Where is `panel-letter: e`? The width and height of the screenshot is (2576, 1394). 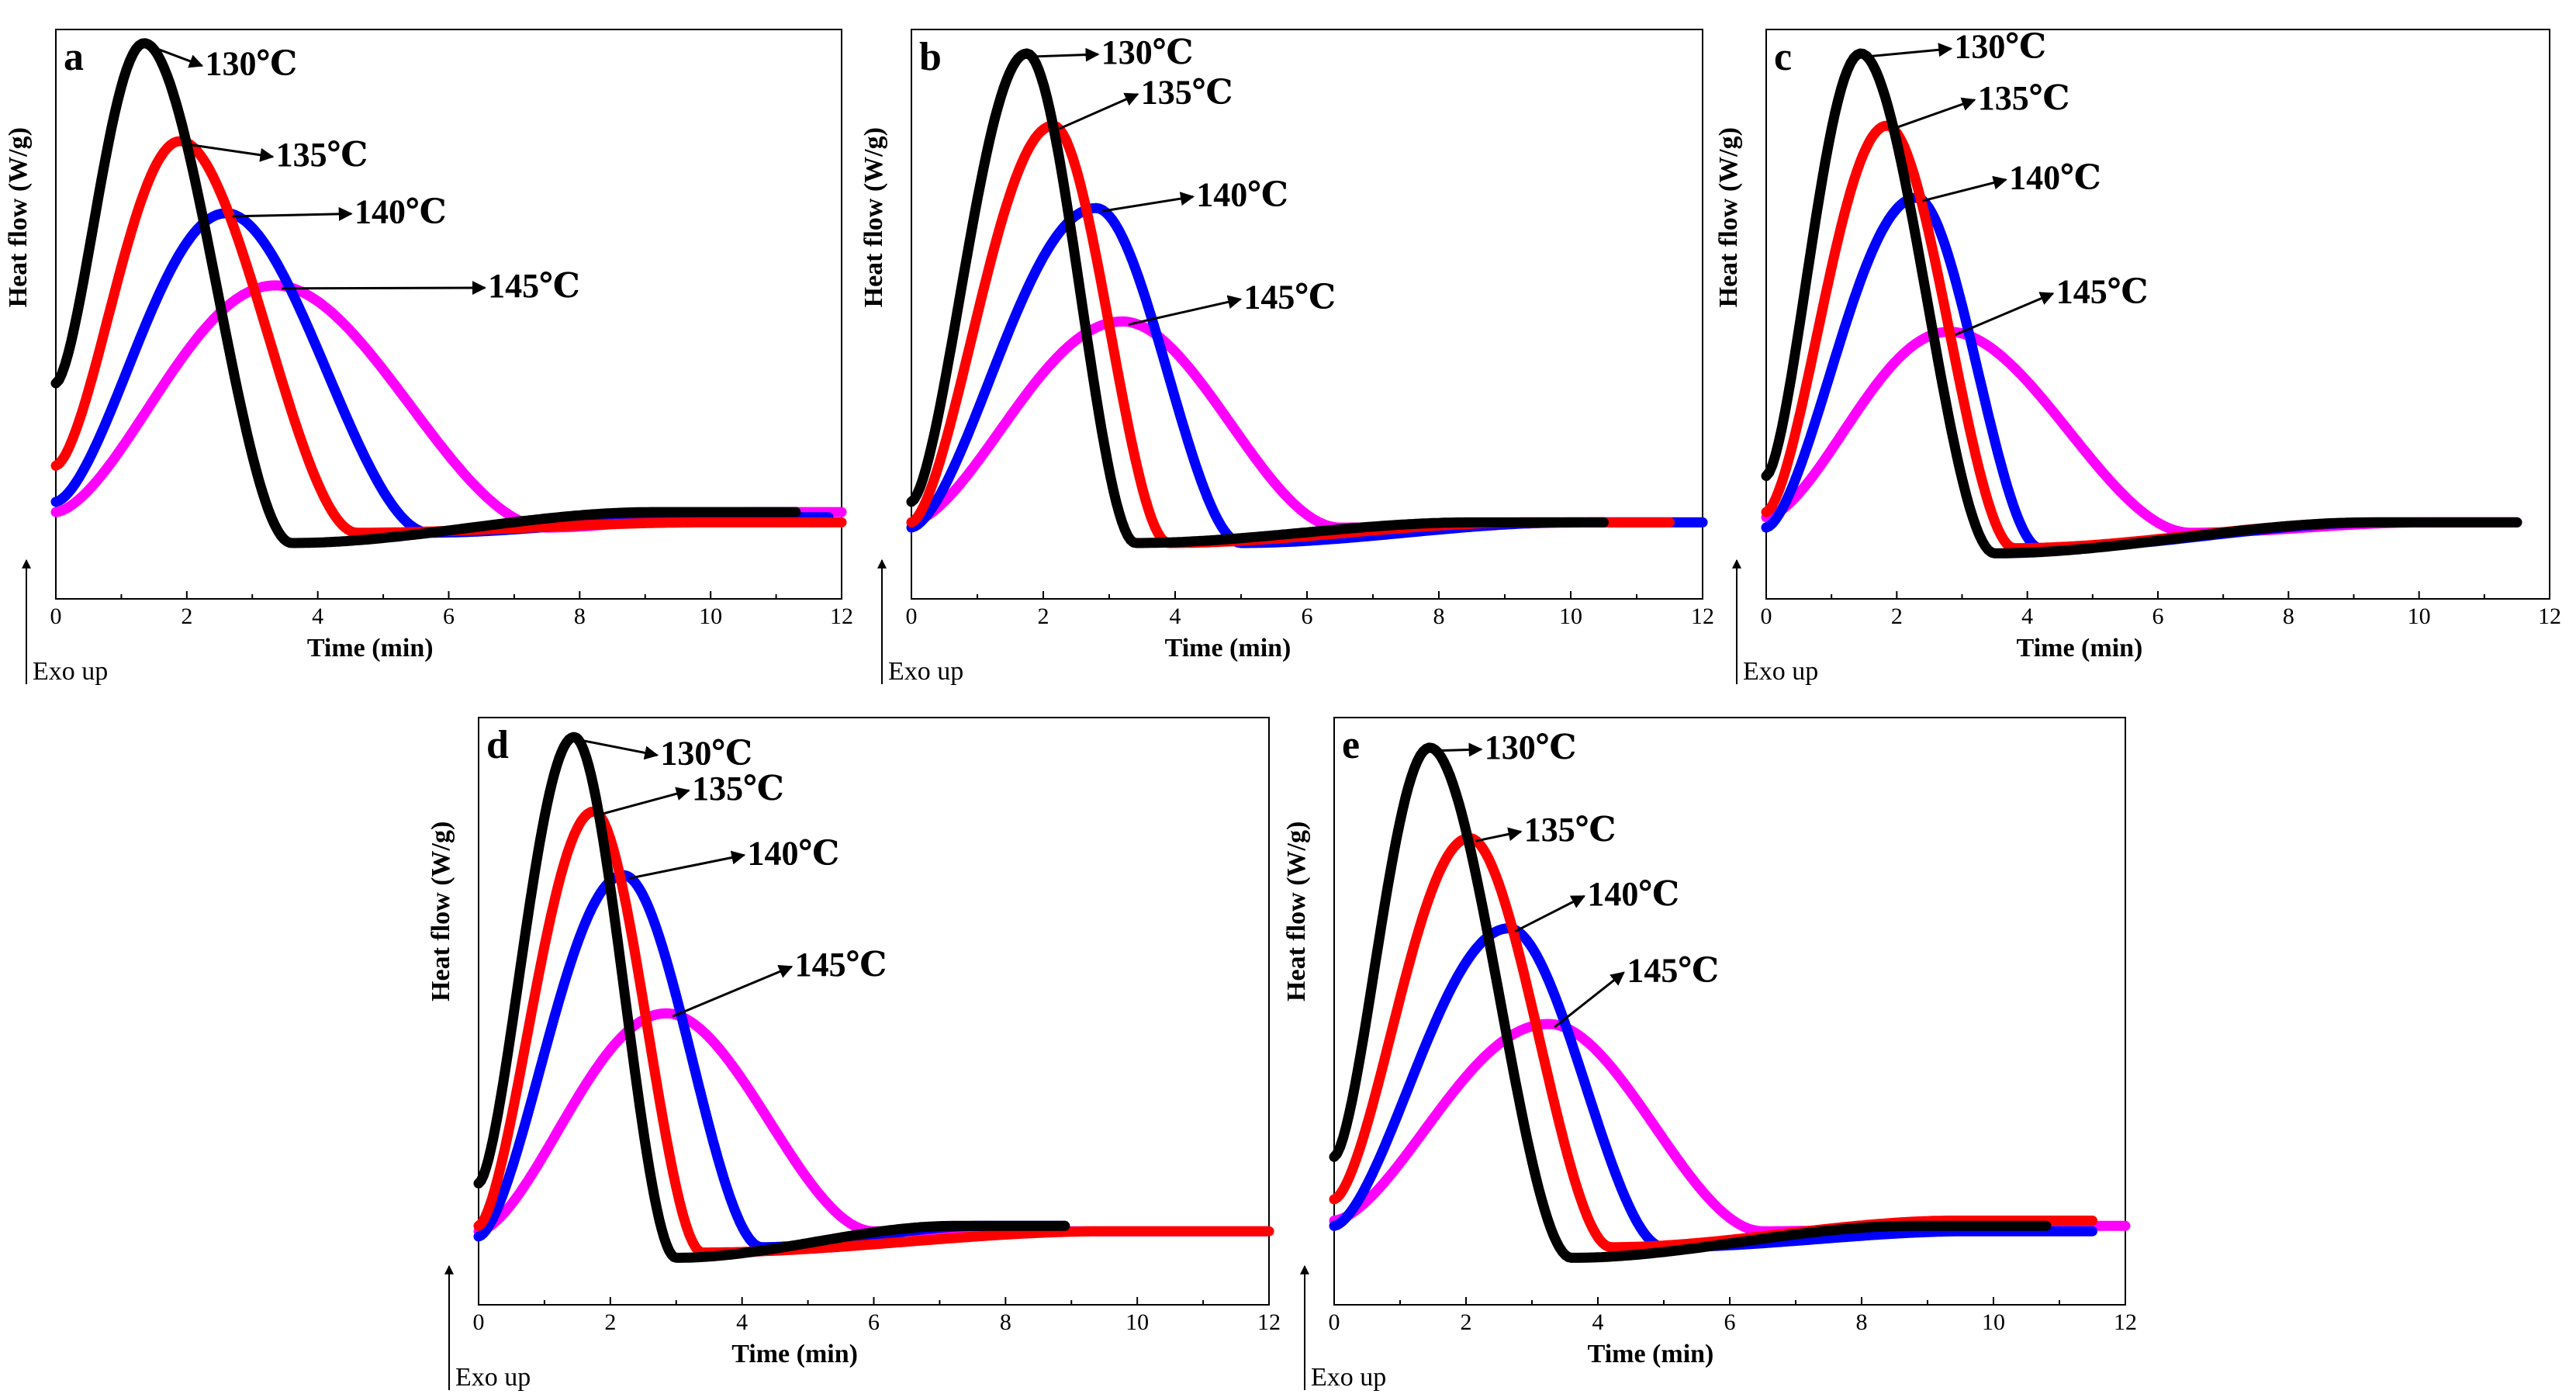
panel-letter: e is located at coordinates (1351, 745).